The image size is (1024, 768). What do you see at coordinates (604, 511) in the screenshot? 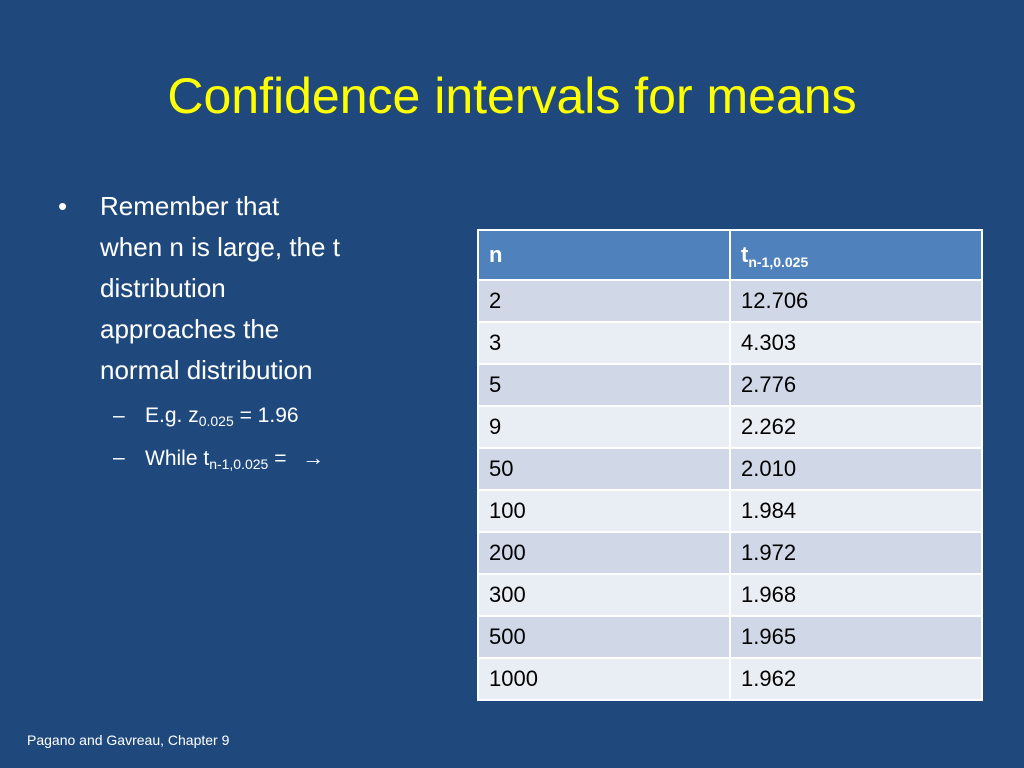
I see `cell-n: 100` at bounding box center [604, 511].